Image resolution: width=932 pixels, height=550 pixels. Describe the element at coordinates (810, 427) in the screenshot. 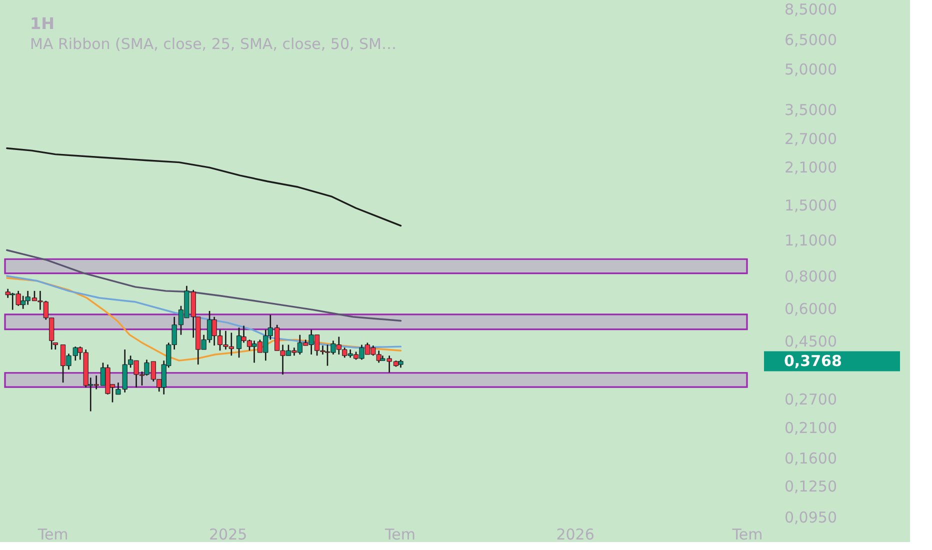

I see `y-tick-label: 0,2100` at that location.